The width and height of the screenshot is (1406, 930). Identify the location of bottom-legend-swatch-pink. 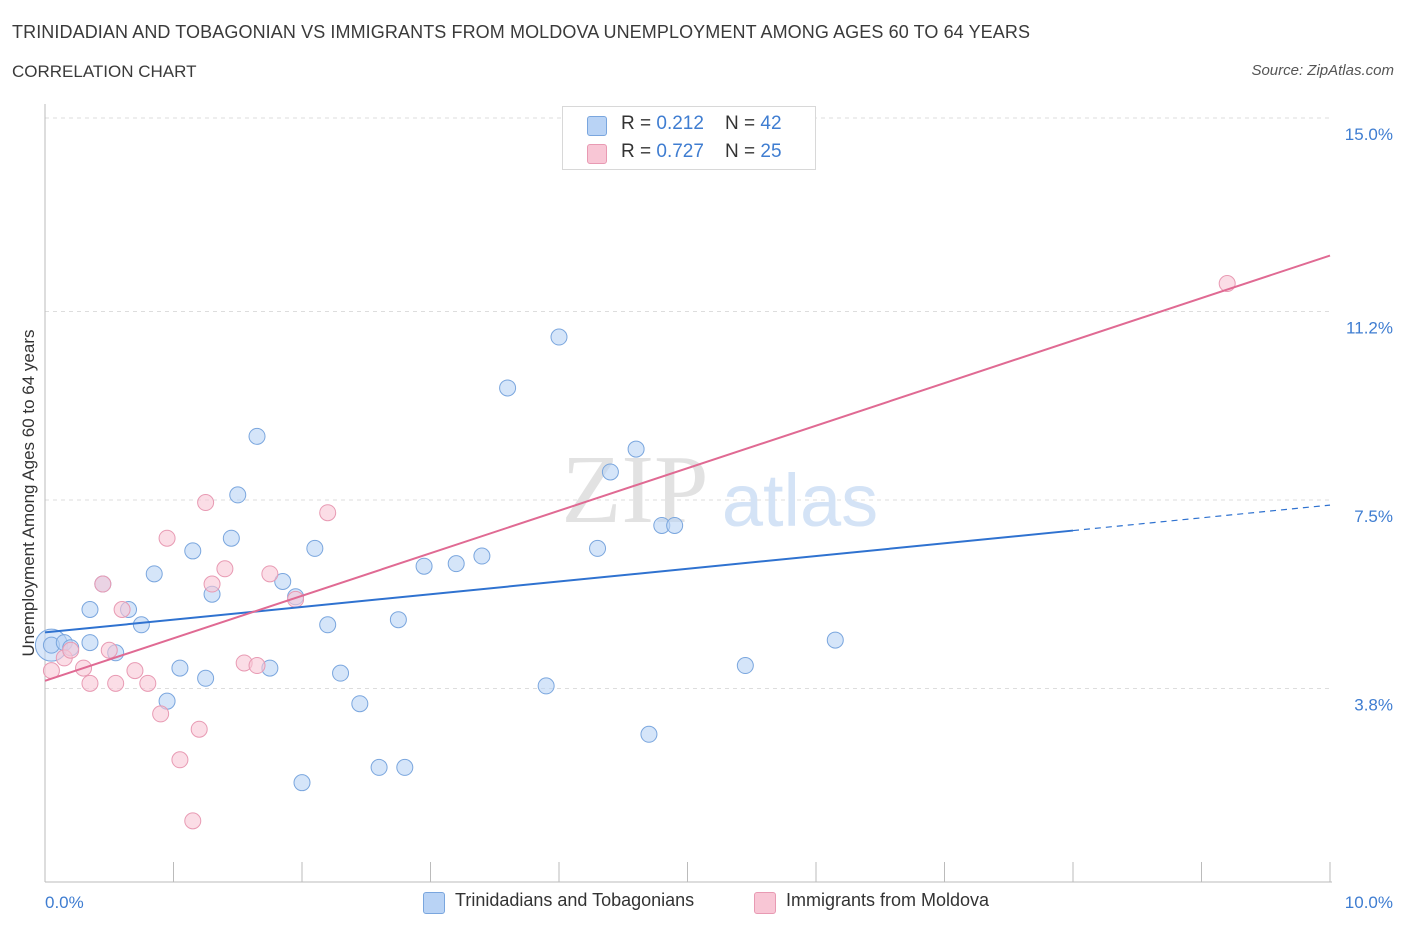
(765, 903).